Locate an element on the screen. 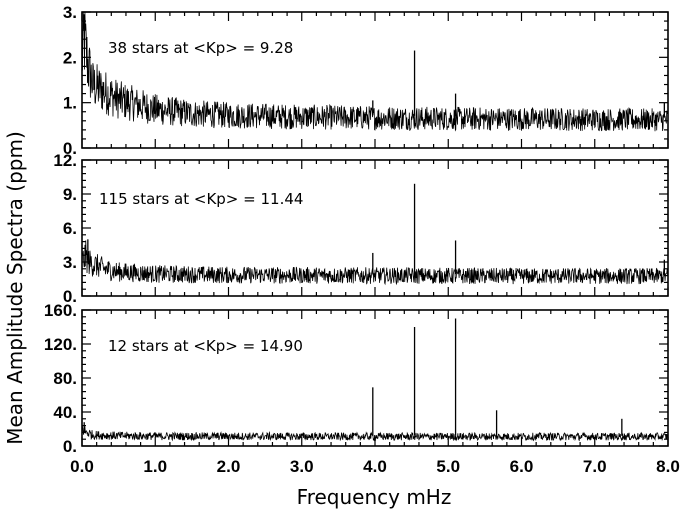  panel-annotation: 115 stars at <Kp> = 11.44 is located at coordinates (201, 199).